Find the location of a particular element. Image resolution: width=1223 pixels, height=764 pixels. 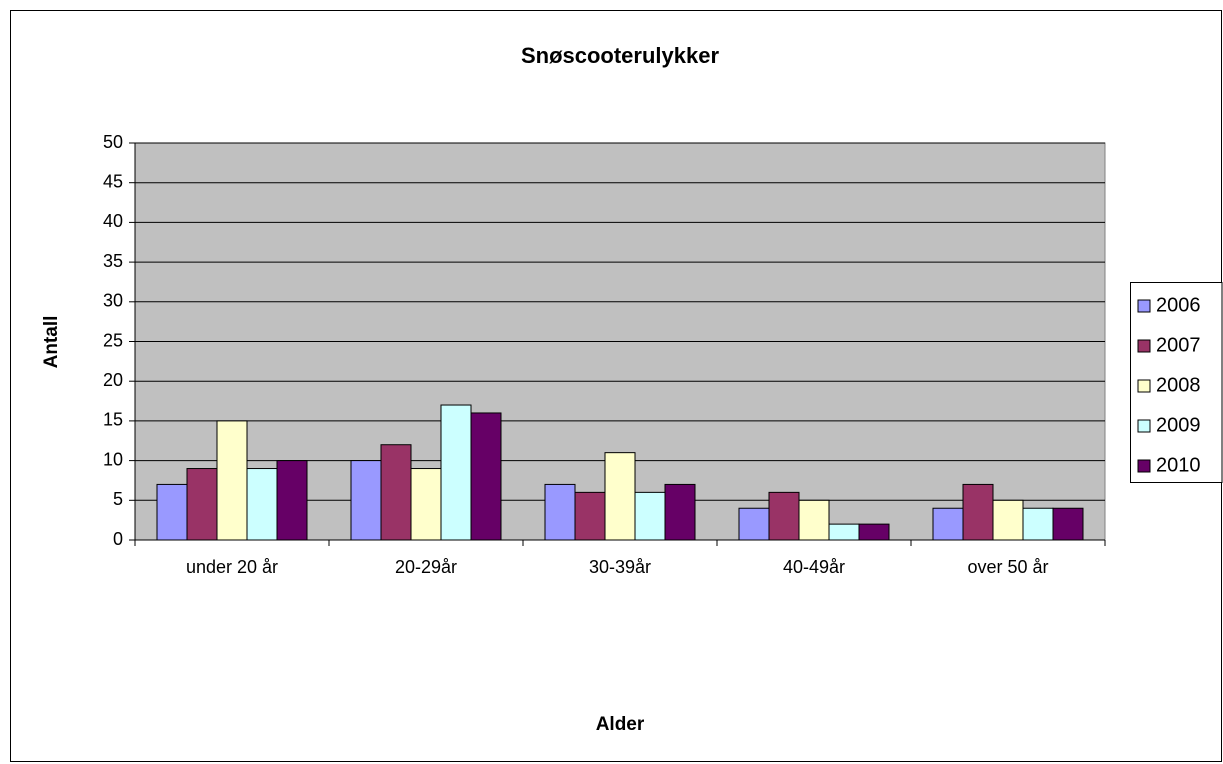

y-tick-label: 25 is located at coordinates (113, 340).